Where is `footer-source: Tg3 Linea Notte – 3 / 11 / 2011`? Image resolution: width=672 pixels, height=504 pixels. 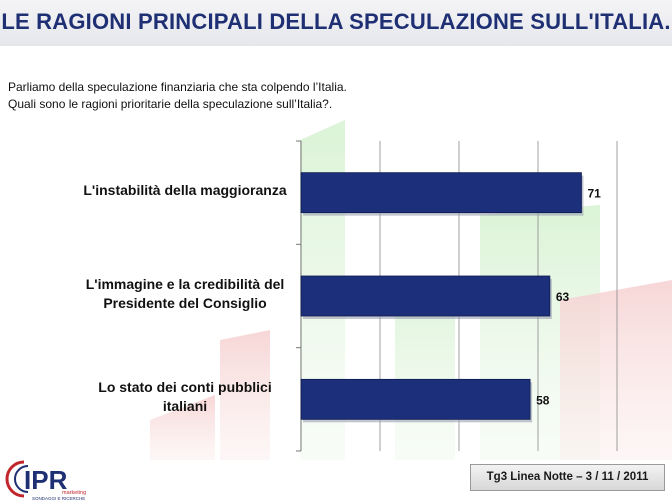
footer-source: Tg3 Linea Notte – 3 / 11 / 2011 is located at coordinates (567, 477).